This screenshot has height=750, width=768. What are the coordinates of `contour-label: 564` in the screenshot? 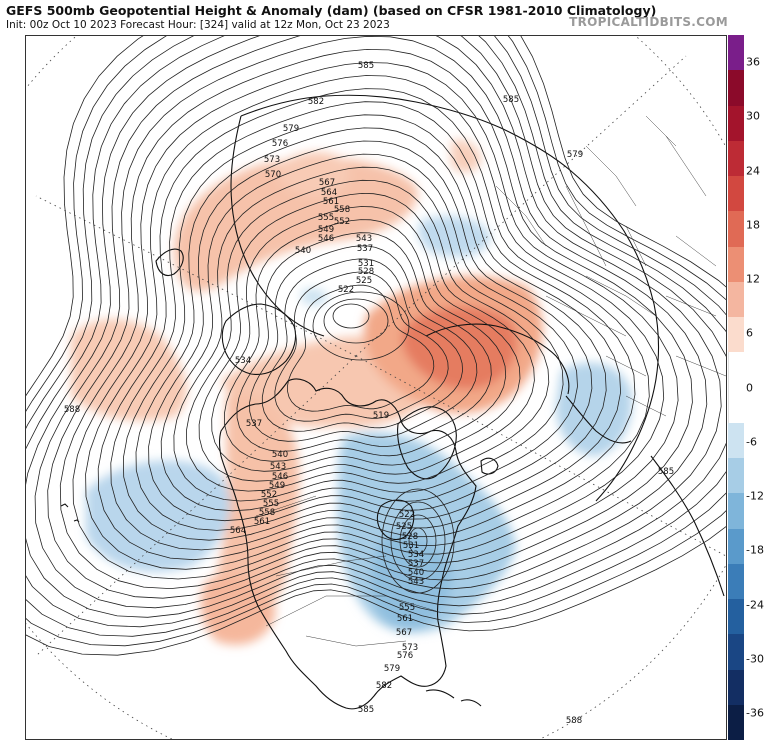 It's located at (329, 193).